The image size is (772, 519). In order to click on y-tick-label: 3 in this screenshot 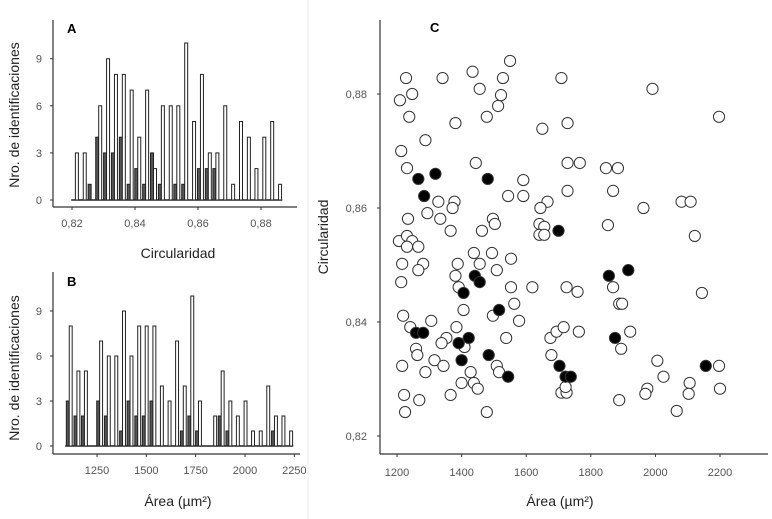, I will do `click(39, 154)`.